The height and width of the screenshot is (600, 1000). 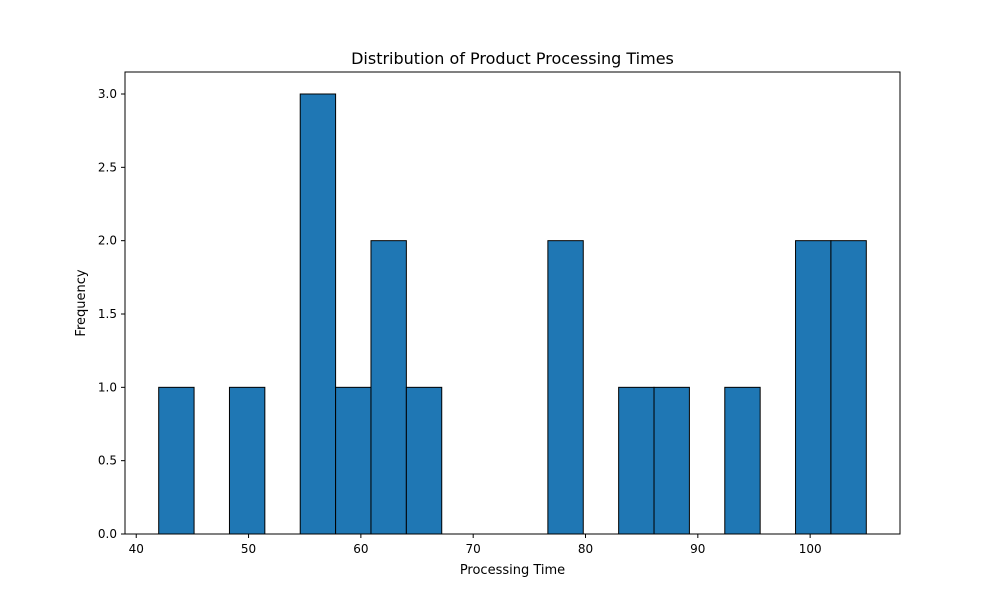 I want to click on y-axis-ticks: 0.0 0.5 1.0 1.5 2.0 2.5 3.0, so click(x=111, y=314).